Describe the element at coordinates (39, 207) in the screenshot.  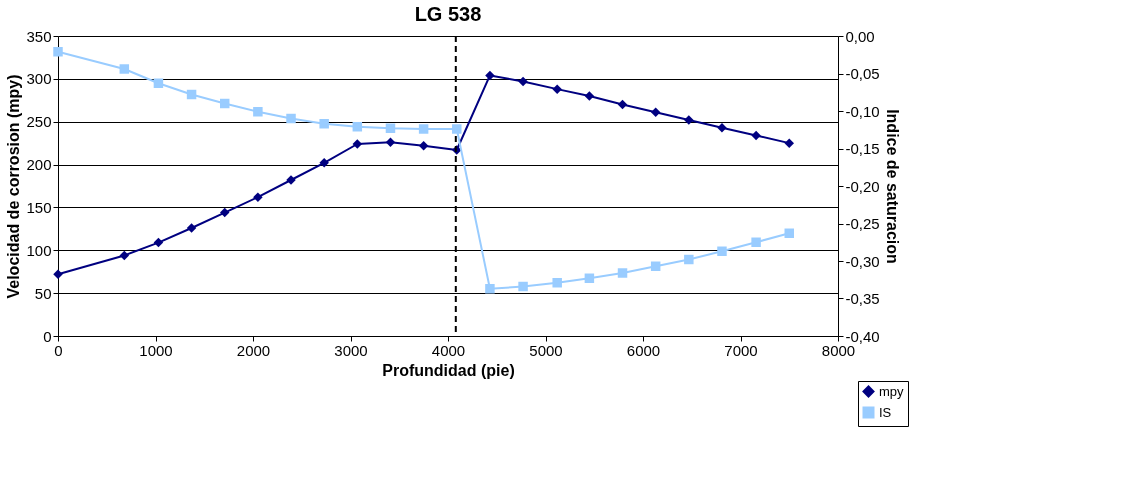
I see `y-tick-label: 150` at that location.